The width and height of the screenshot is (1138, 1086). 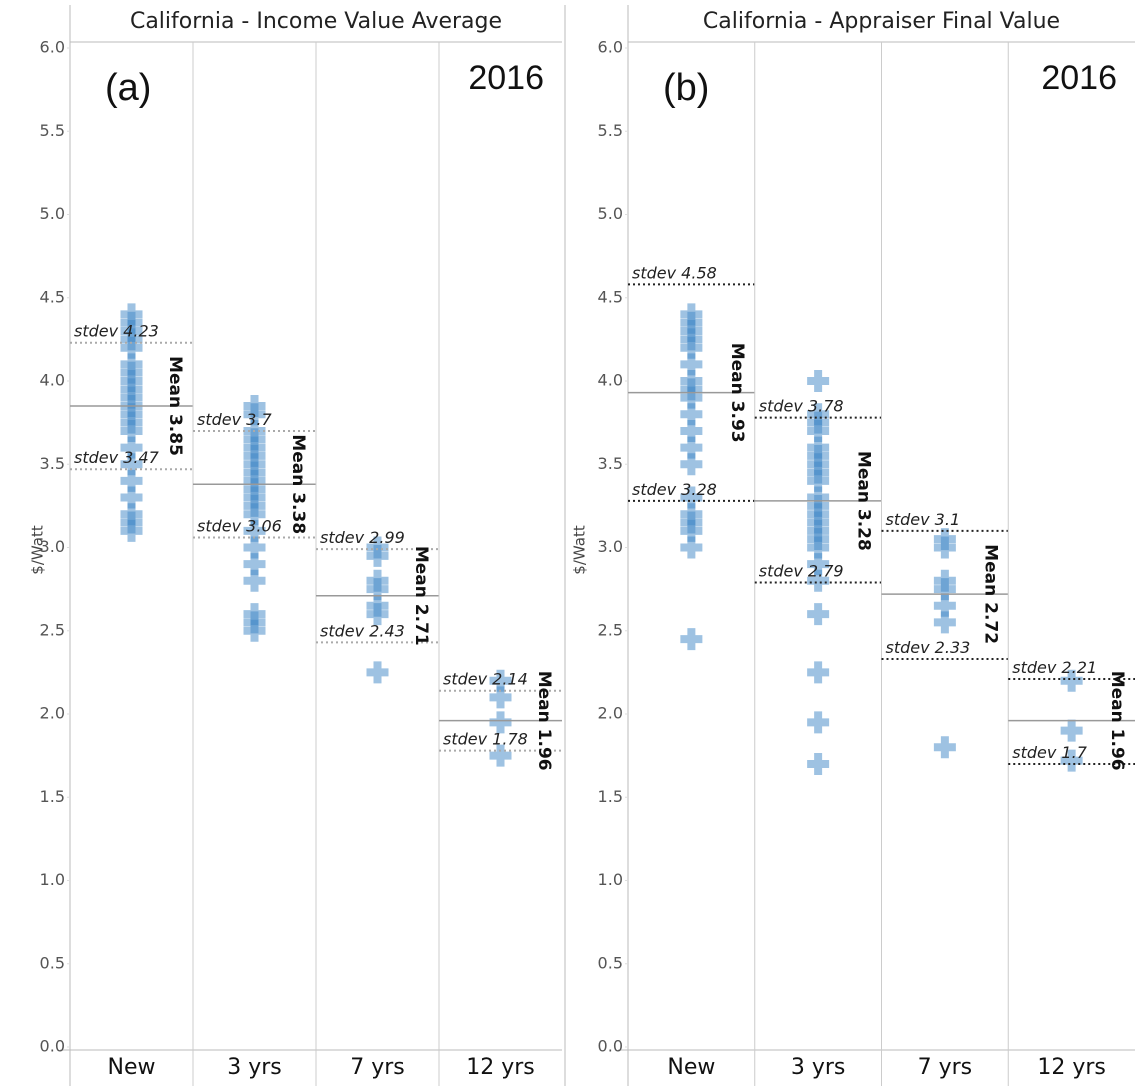 I want to click on stdev-label: stdev 2.21, so click(x=1054, y=667).